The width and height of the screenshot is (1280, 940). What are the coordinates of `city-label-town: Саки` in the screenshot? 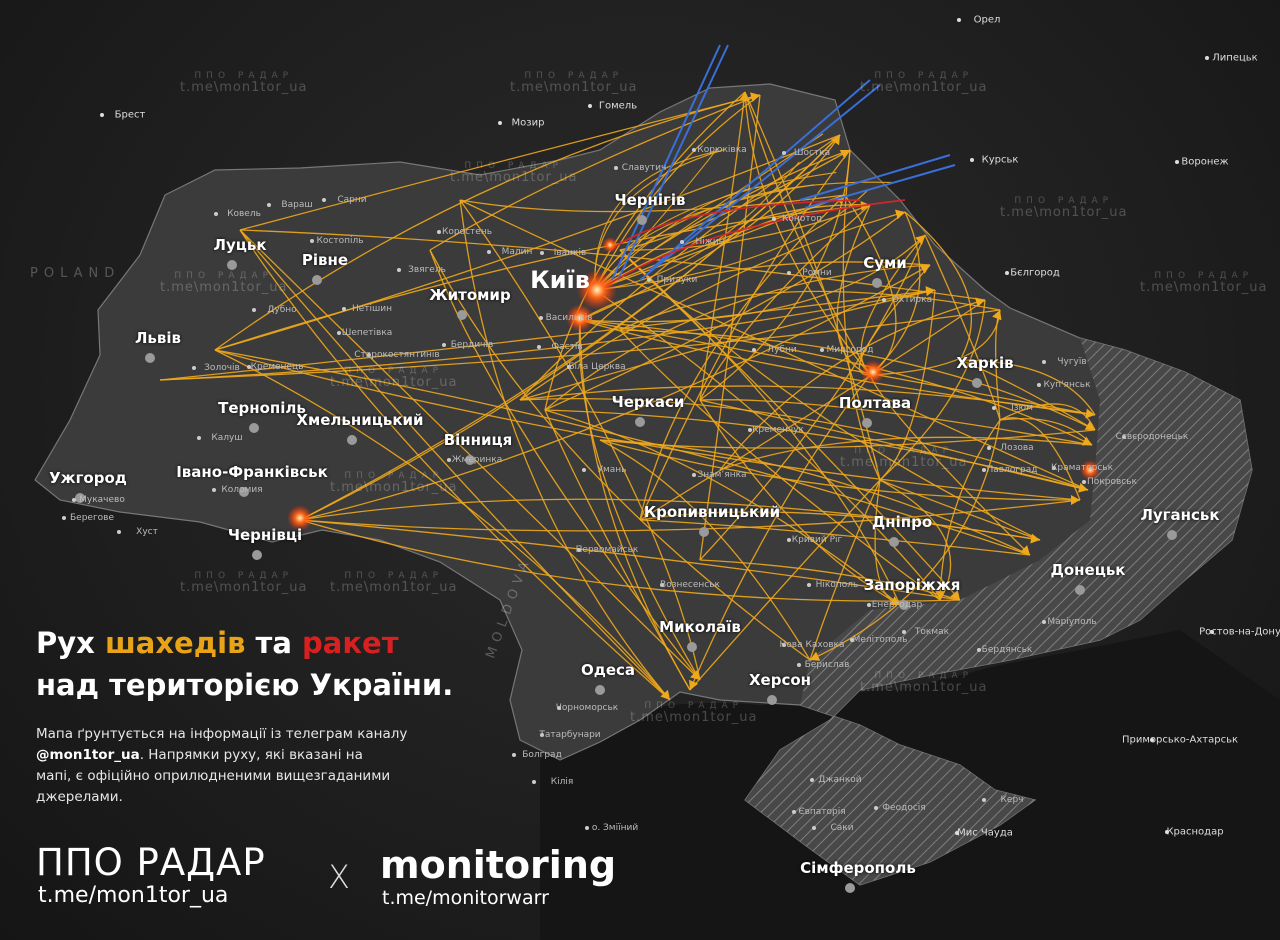 It's located at (842, 828).